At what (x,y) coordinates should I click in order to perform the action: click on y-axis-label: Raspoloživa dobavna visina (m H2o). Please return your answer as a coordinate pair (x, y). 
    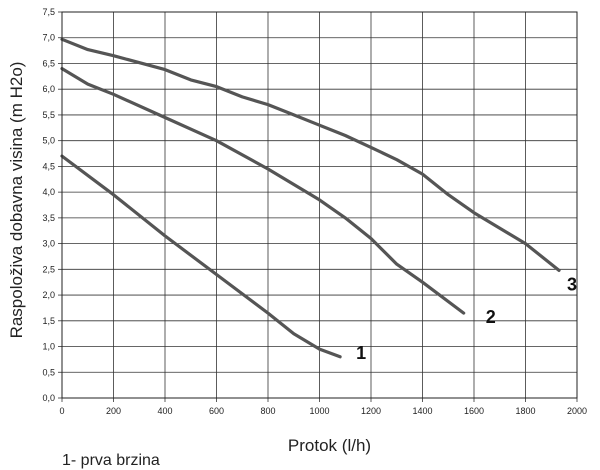
    Looking at the image, I should click on (16, 200).